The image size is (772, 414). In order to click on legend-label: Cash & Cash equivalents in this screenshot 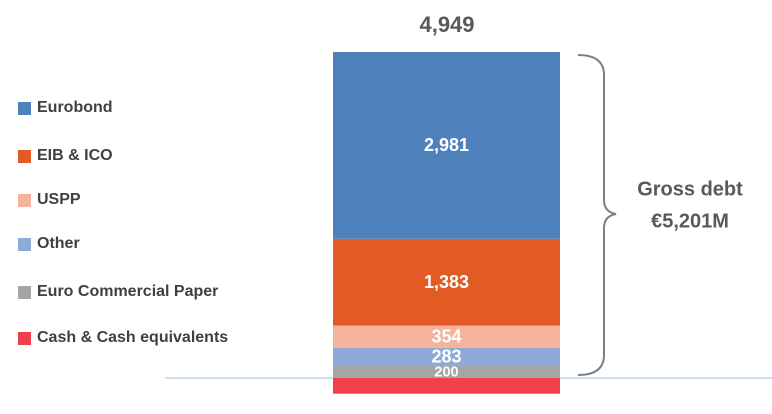, I will do `click(132, 337)`.